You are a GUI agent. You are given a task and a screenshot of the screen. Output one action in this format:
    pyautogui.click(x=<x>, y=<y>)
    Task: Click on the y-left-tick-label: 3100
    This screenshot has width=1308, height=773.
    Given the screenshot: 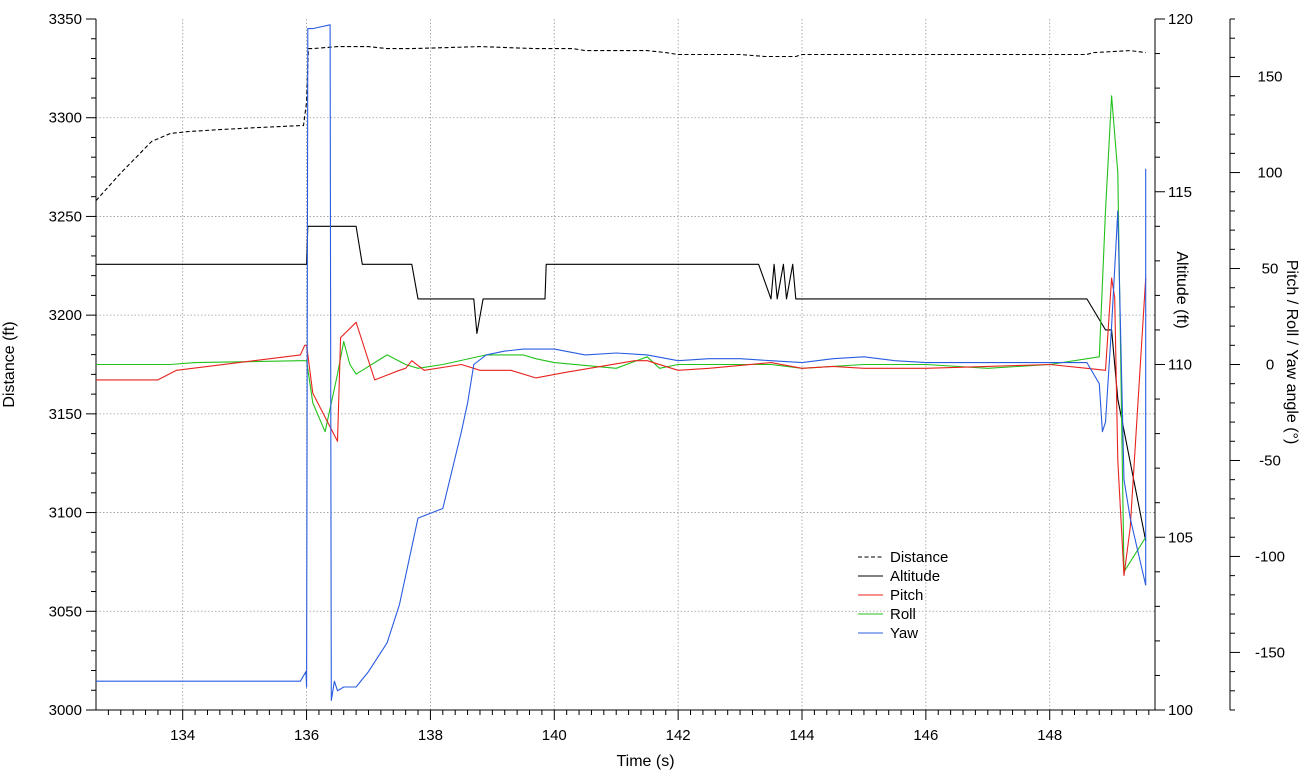 What is the action you would take?
    pyautogui.click(x=65, y=513)
    